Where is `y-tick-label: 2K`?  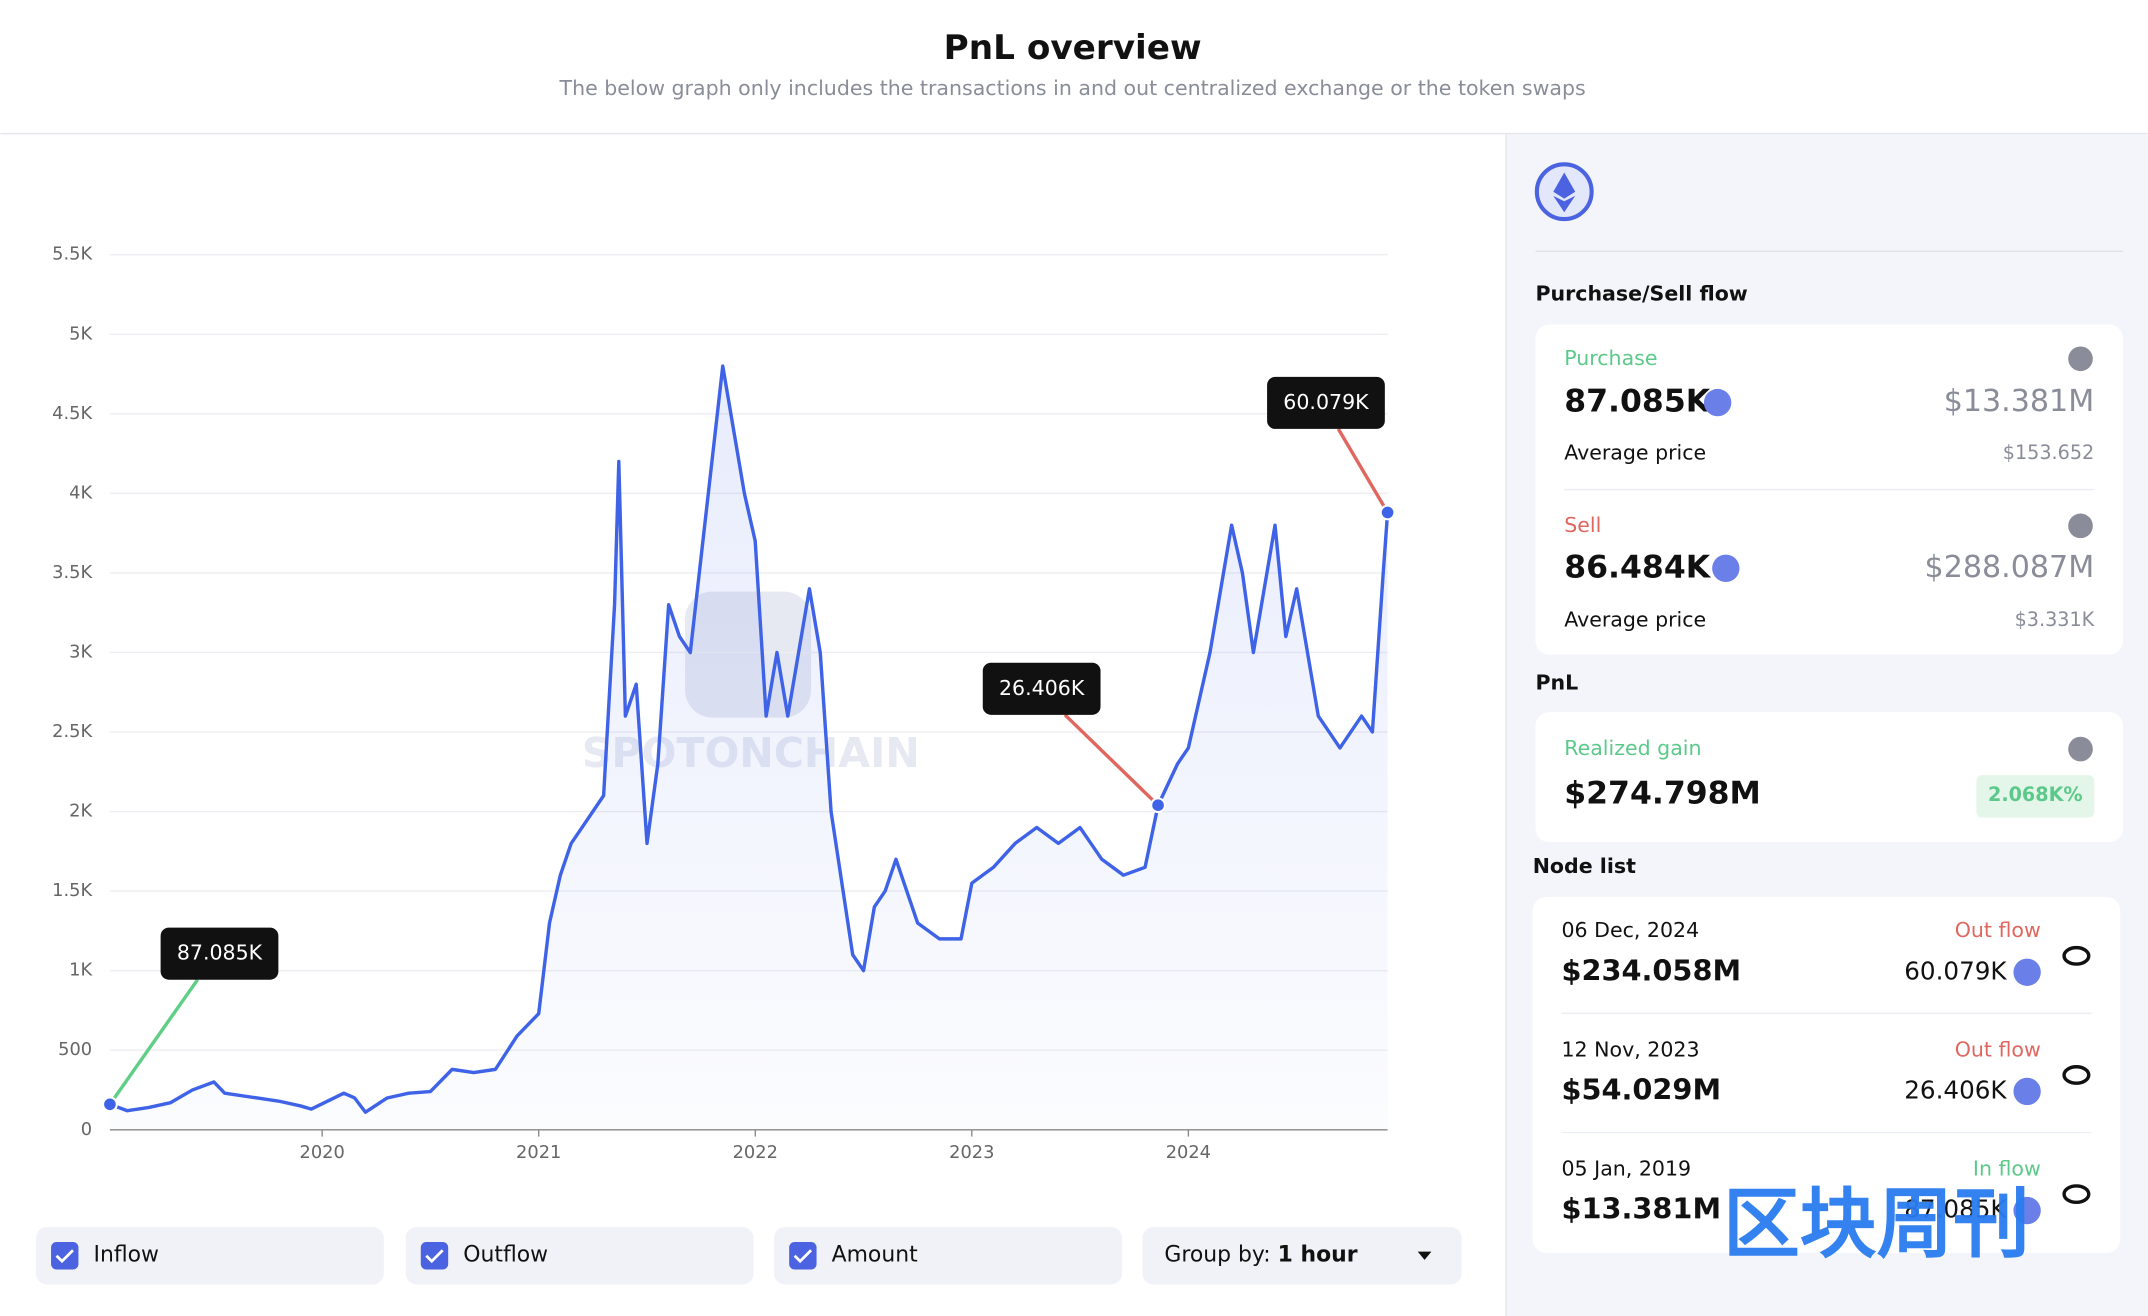
y-tick-label: 2K is located at coordinates (81, 811).